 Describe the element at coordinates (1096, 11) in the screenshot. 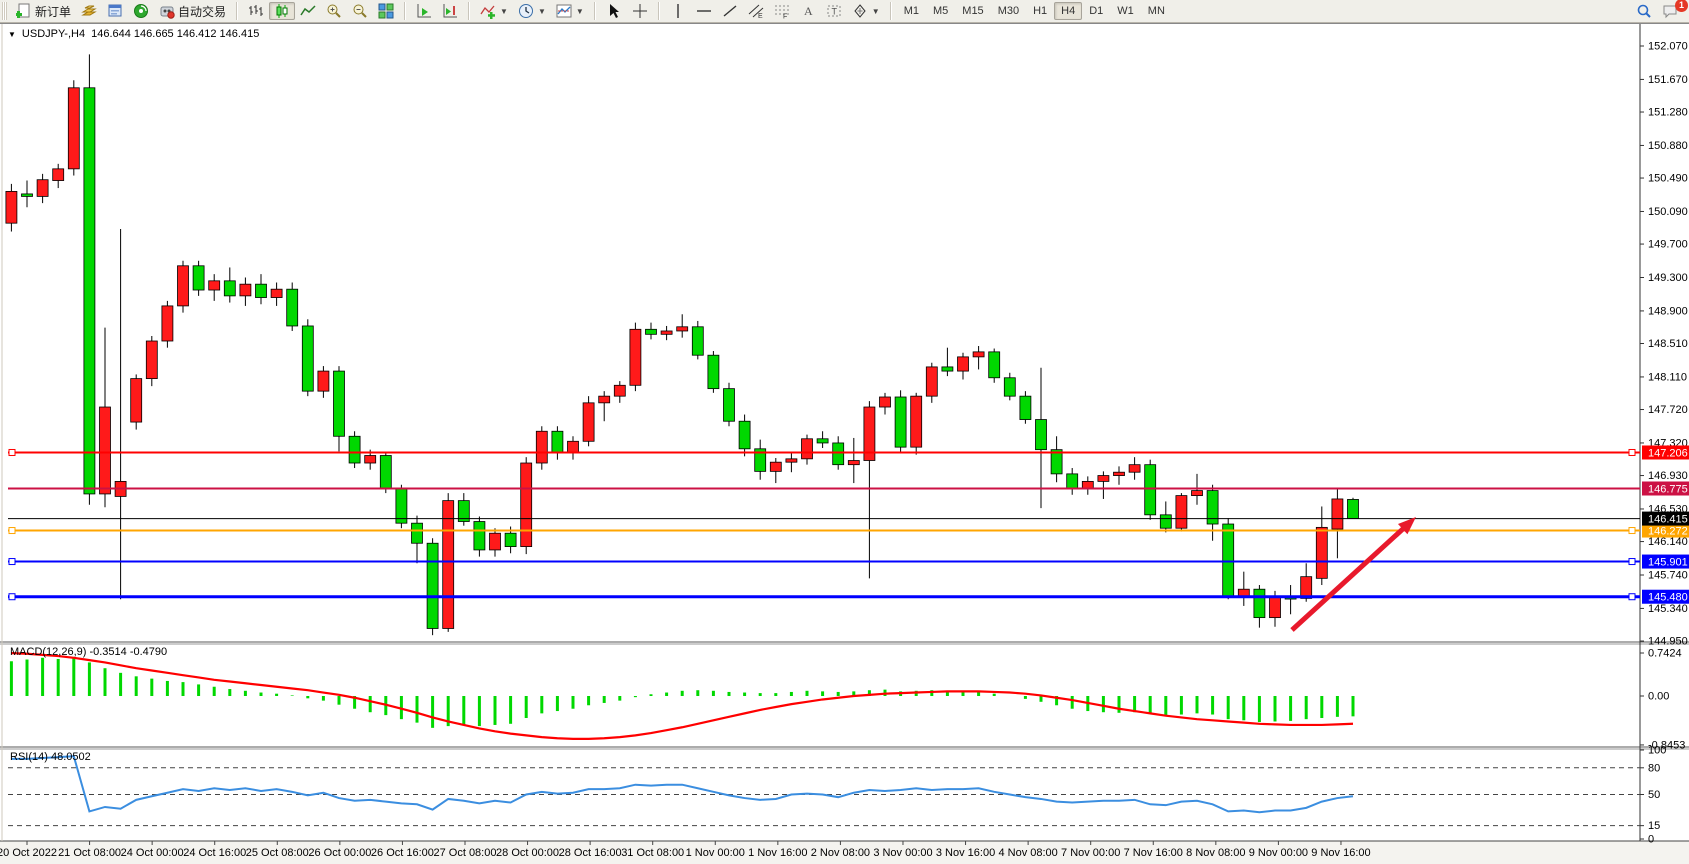

I see `timeframe-d1-button: D1` at that location.